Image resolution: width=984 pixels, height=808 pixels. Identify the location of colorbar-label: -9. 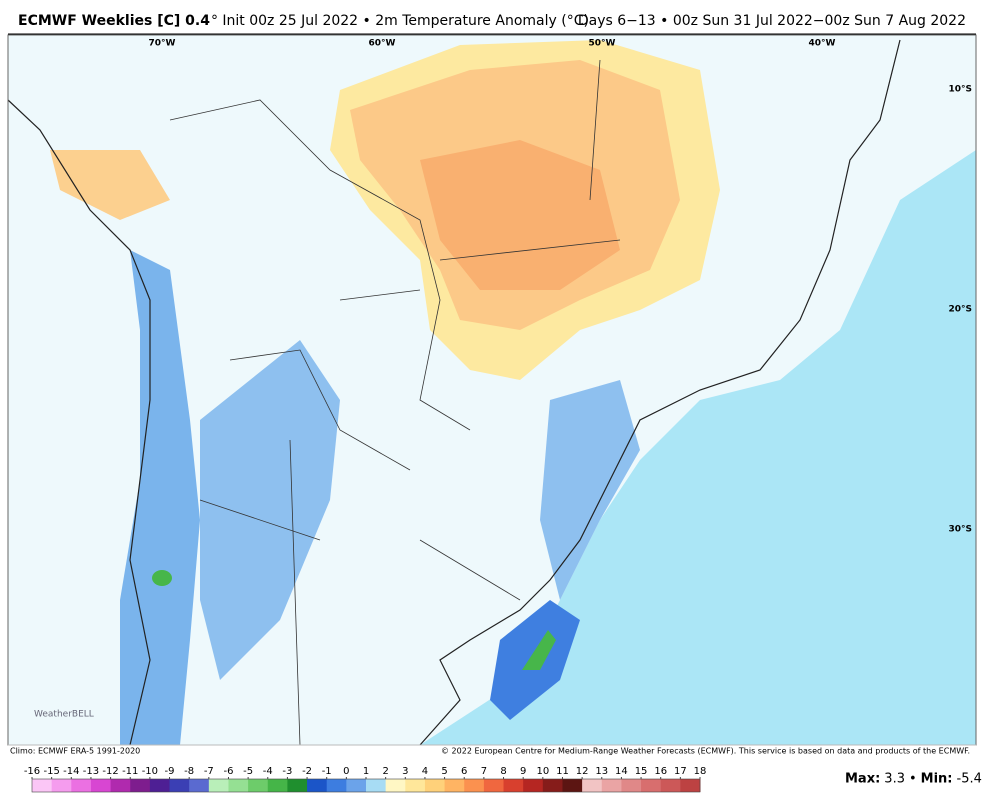
(170, 771).